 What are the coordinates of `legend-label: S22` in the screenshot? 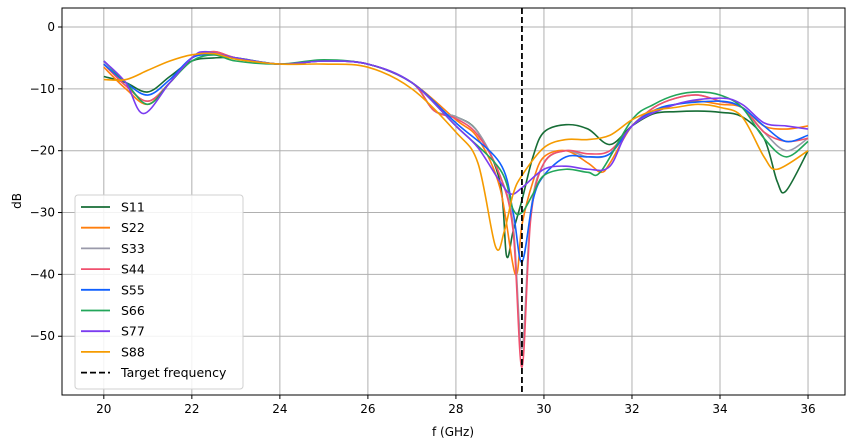 It's located at (133, 227).